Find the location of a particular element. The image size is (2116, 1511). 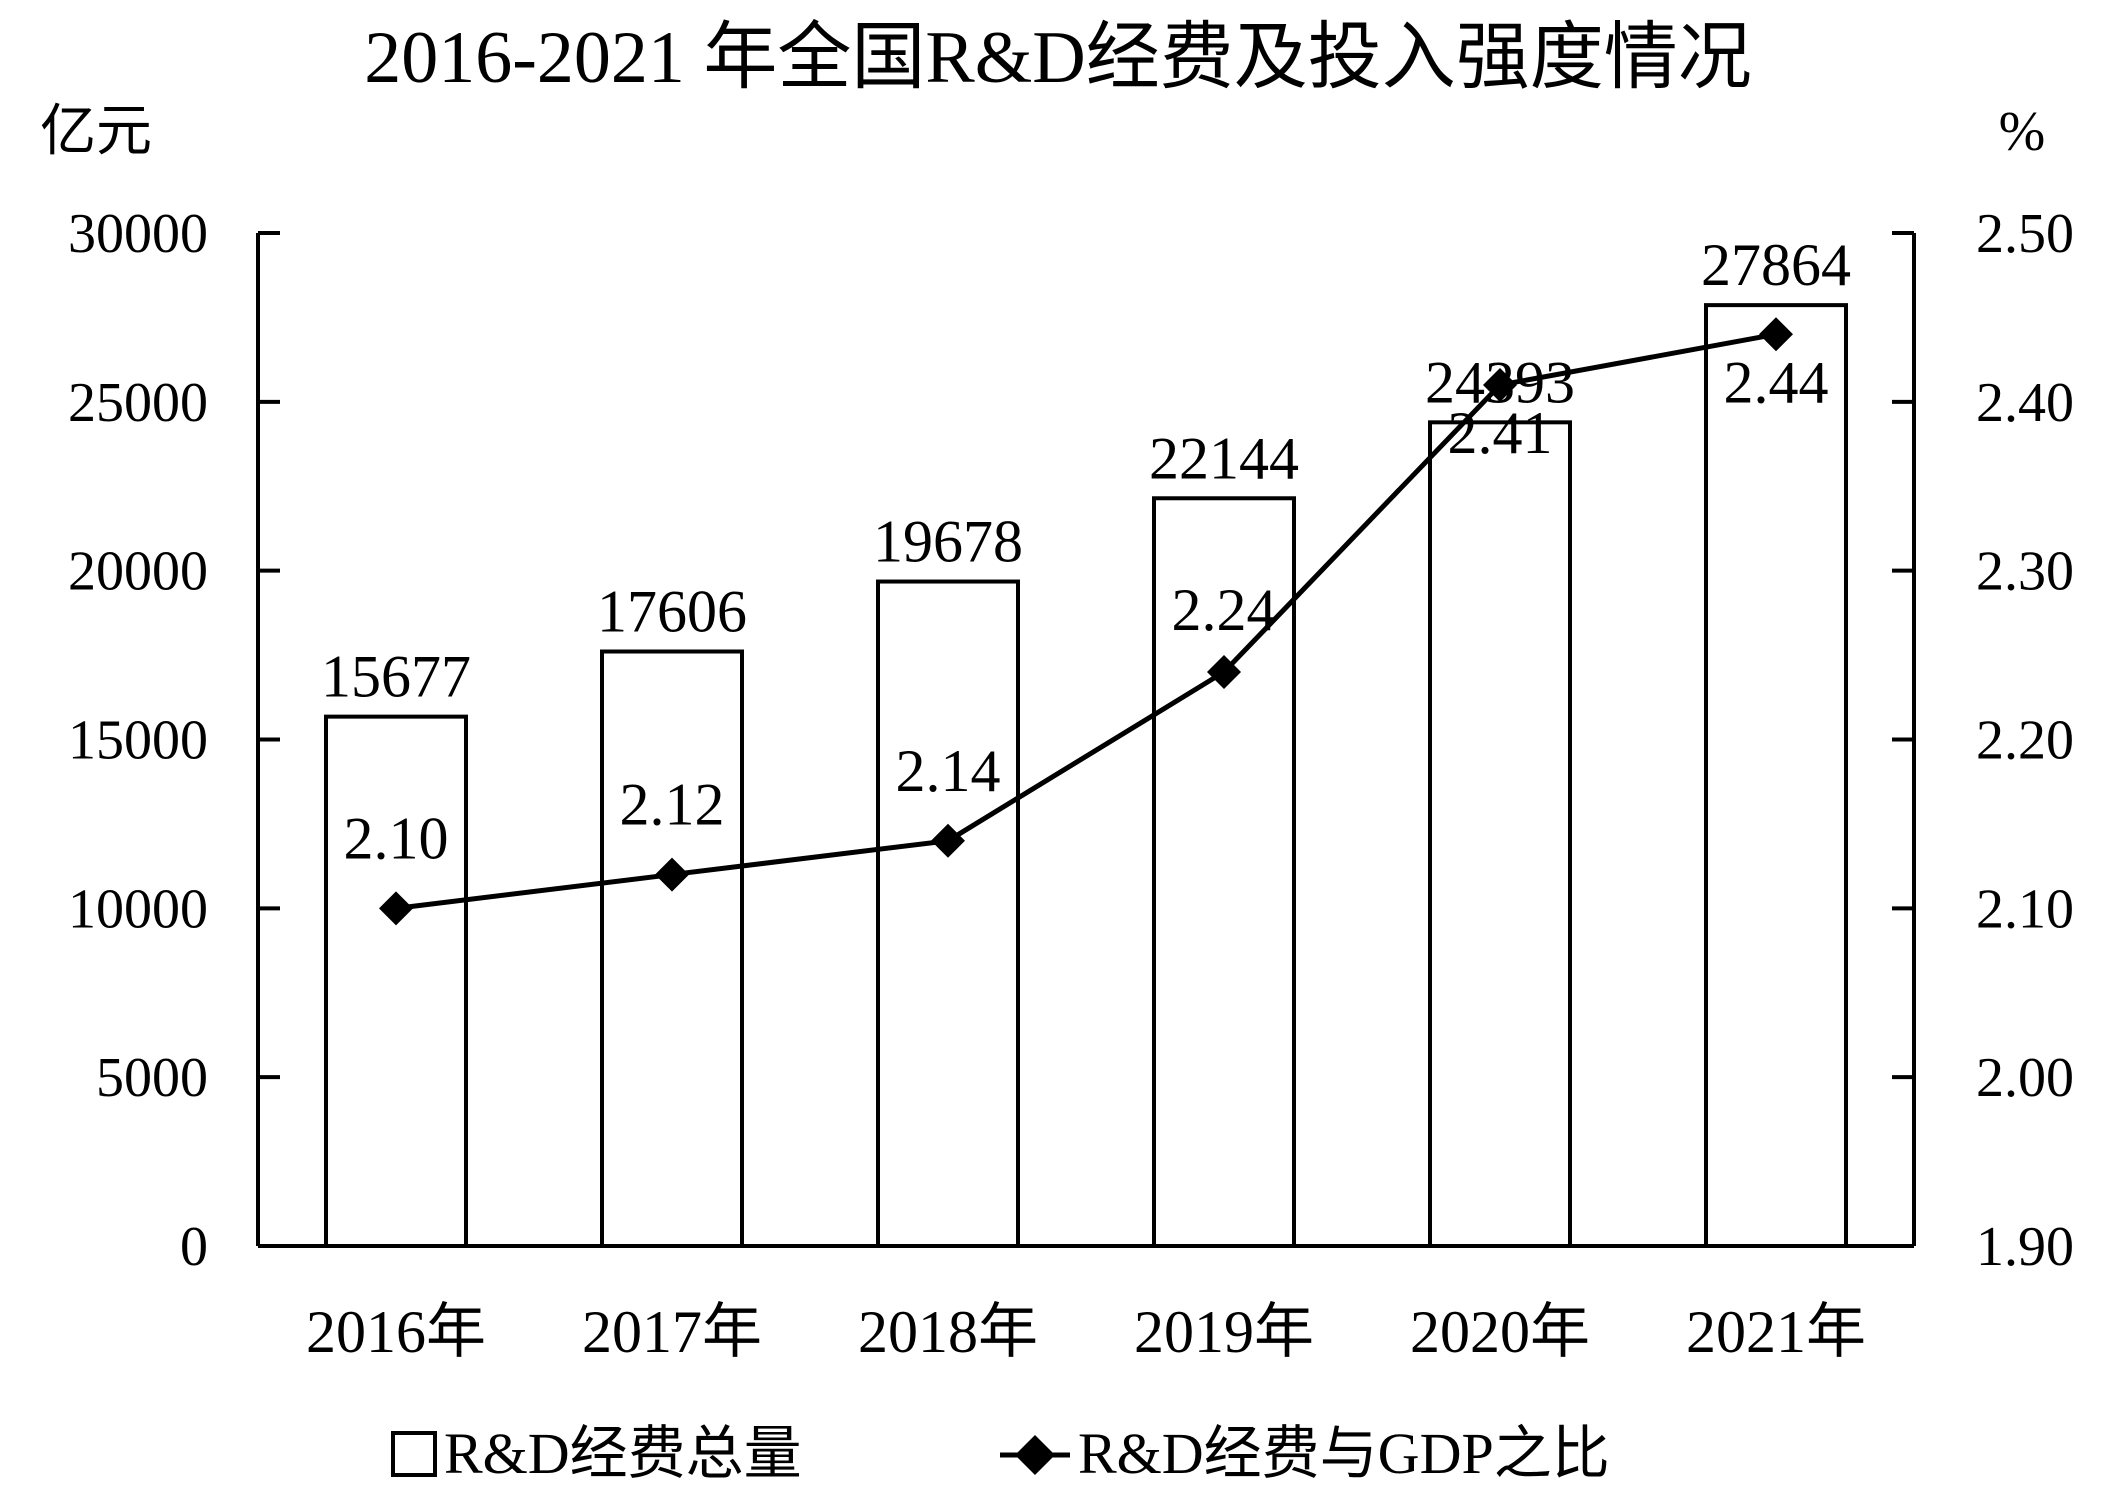

right-tick-label: 2.10 is located at coordinates (2025, 909).